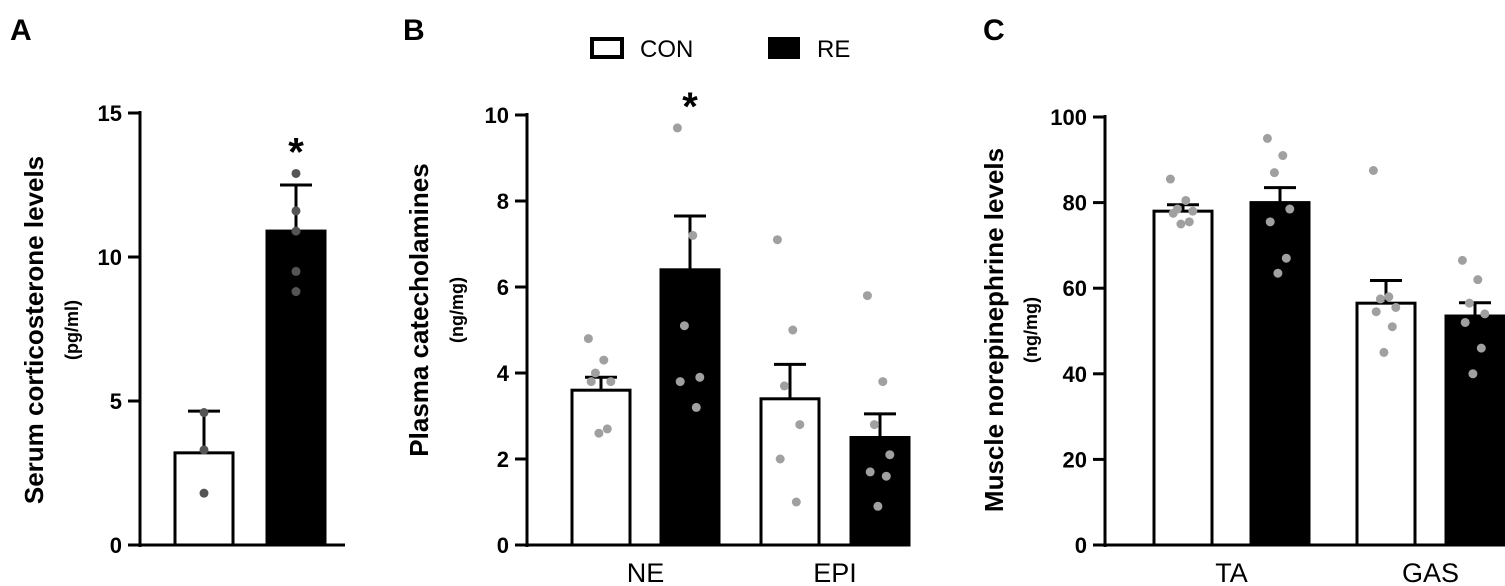 The height and width of the screenshot is (586, 1505). I want to click on panel-a-y-tick-label: 15, so click(110, 113).